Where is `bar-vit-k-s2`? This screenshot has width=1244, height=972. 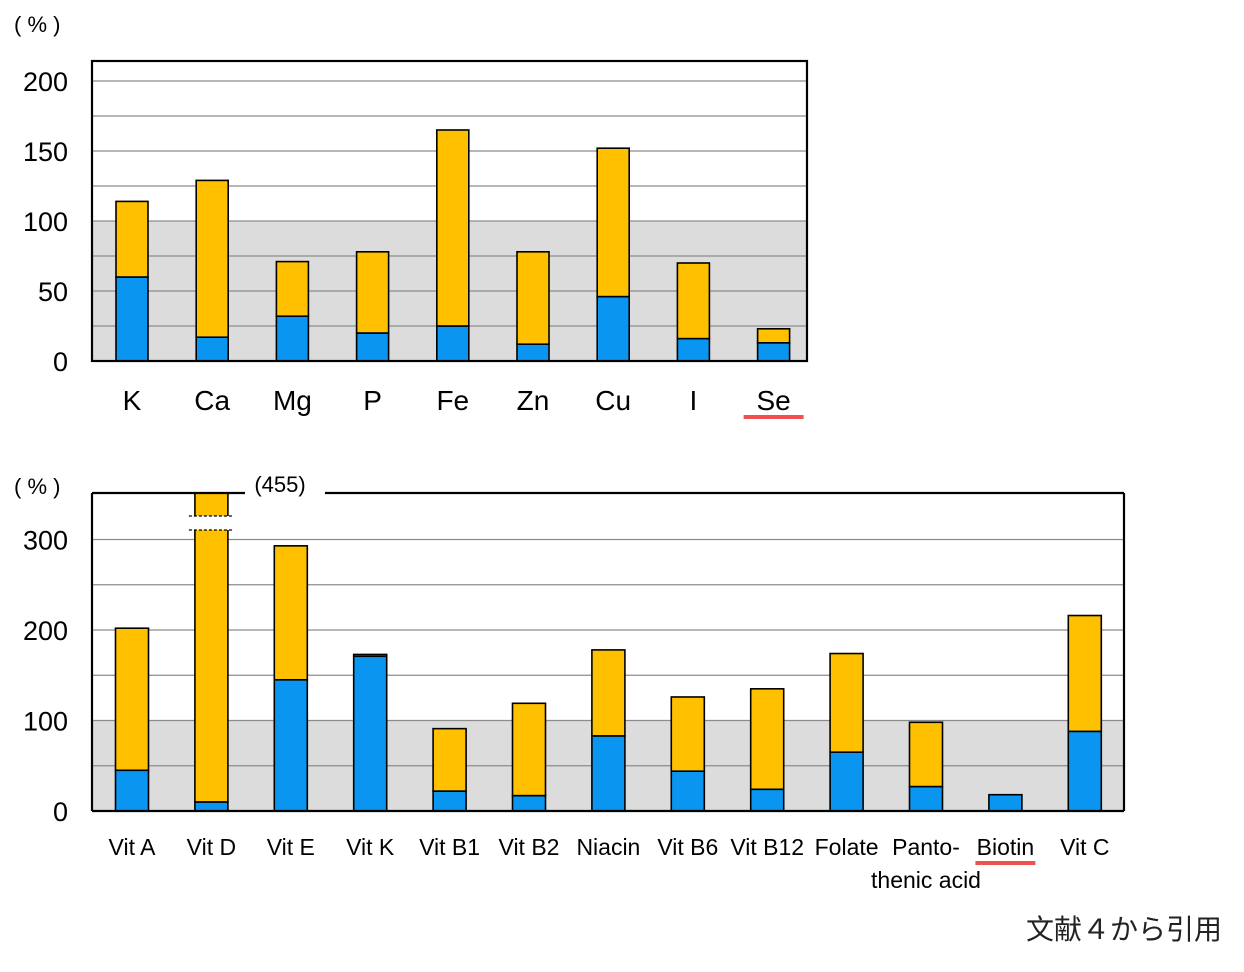
bar-vit-k-s2 is located at coordinates (370, 655).